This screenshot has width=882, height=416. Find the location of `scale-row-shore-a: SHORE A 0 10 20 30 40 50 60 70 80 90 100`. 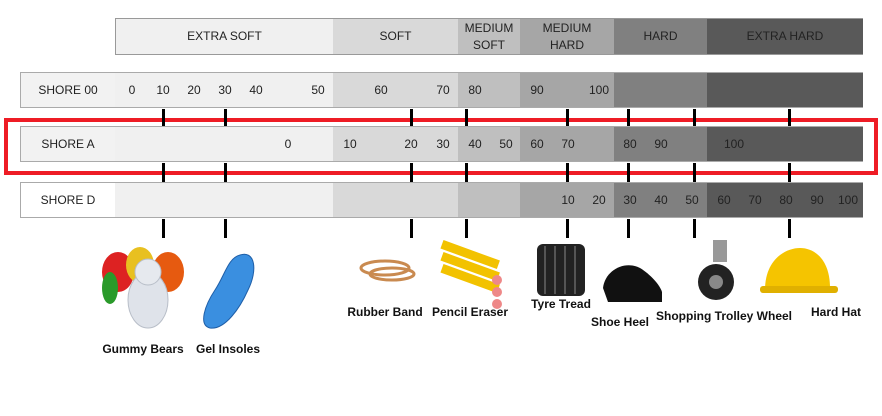

scale-row-shore-a: SHORE A 0 10 20 30 40 50 60 70 80 90 100 is located at coordinates (441, 144).